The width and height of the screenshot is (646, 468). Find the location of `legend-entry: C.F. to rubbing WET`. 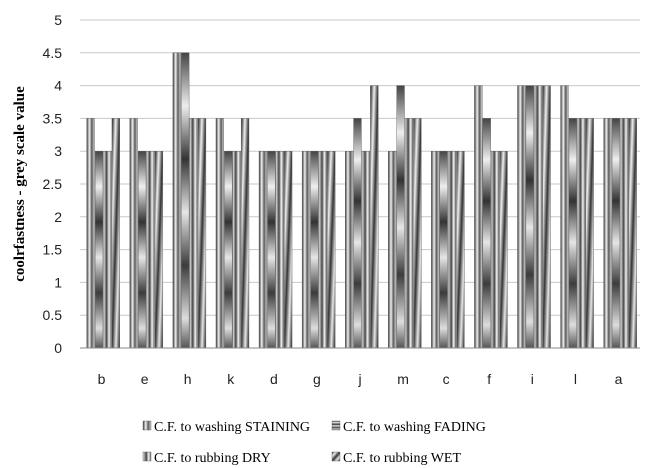

legend-entry: C.F. to rubbing WET is located at coordinates (402, 458).